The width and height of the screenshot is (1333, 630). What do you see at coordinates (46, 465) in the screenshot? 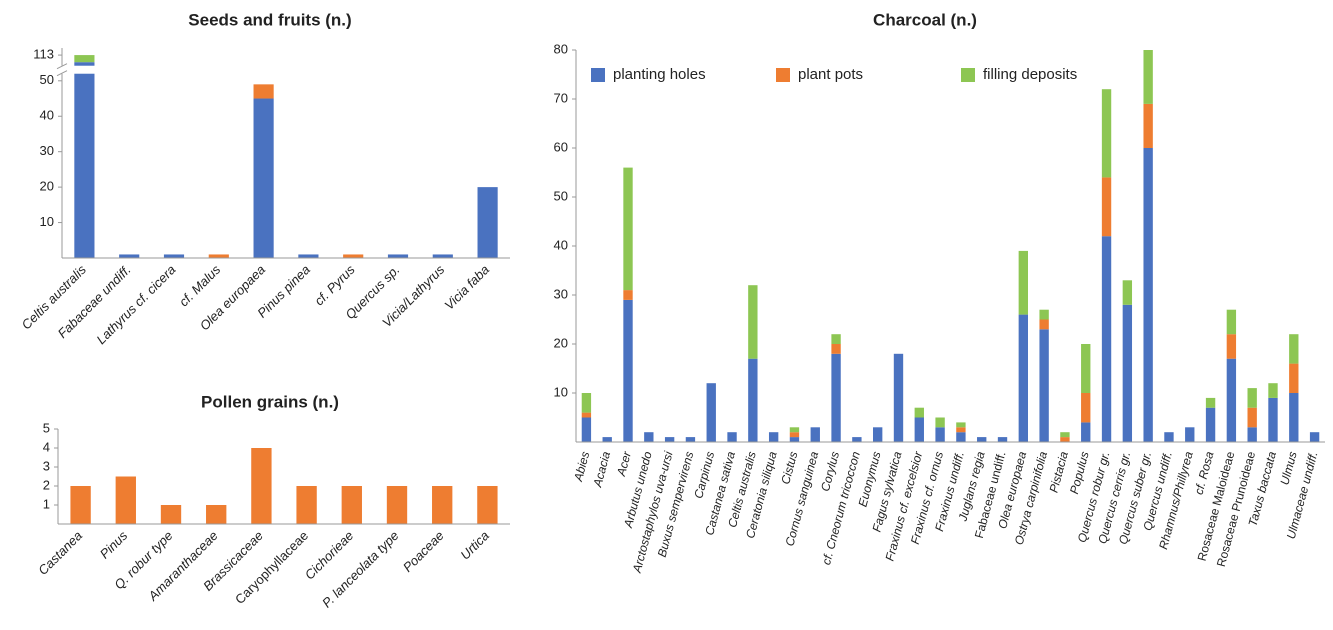
I see `y-tick-label: 3` at bounding box center [46, 465].